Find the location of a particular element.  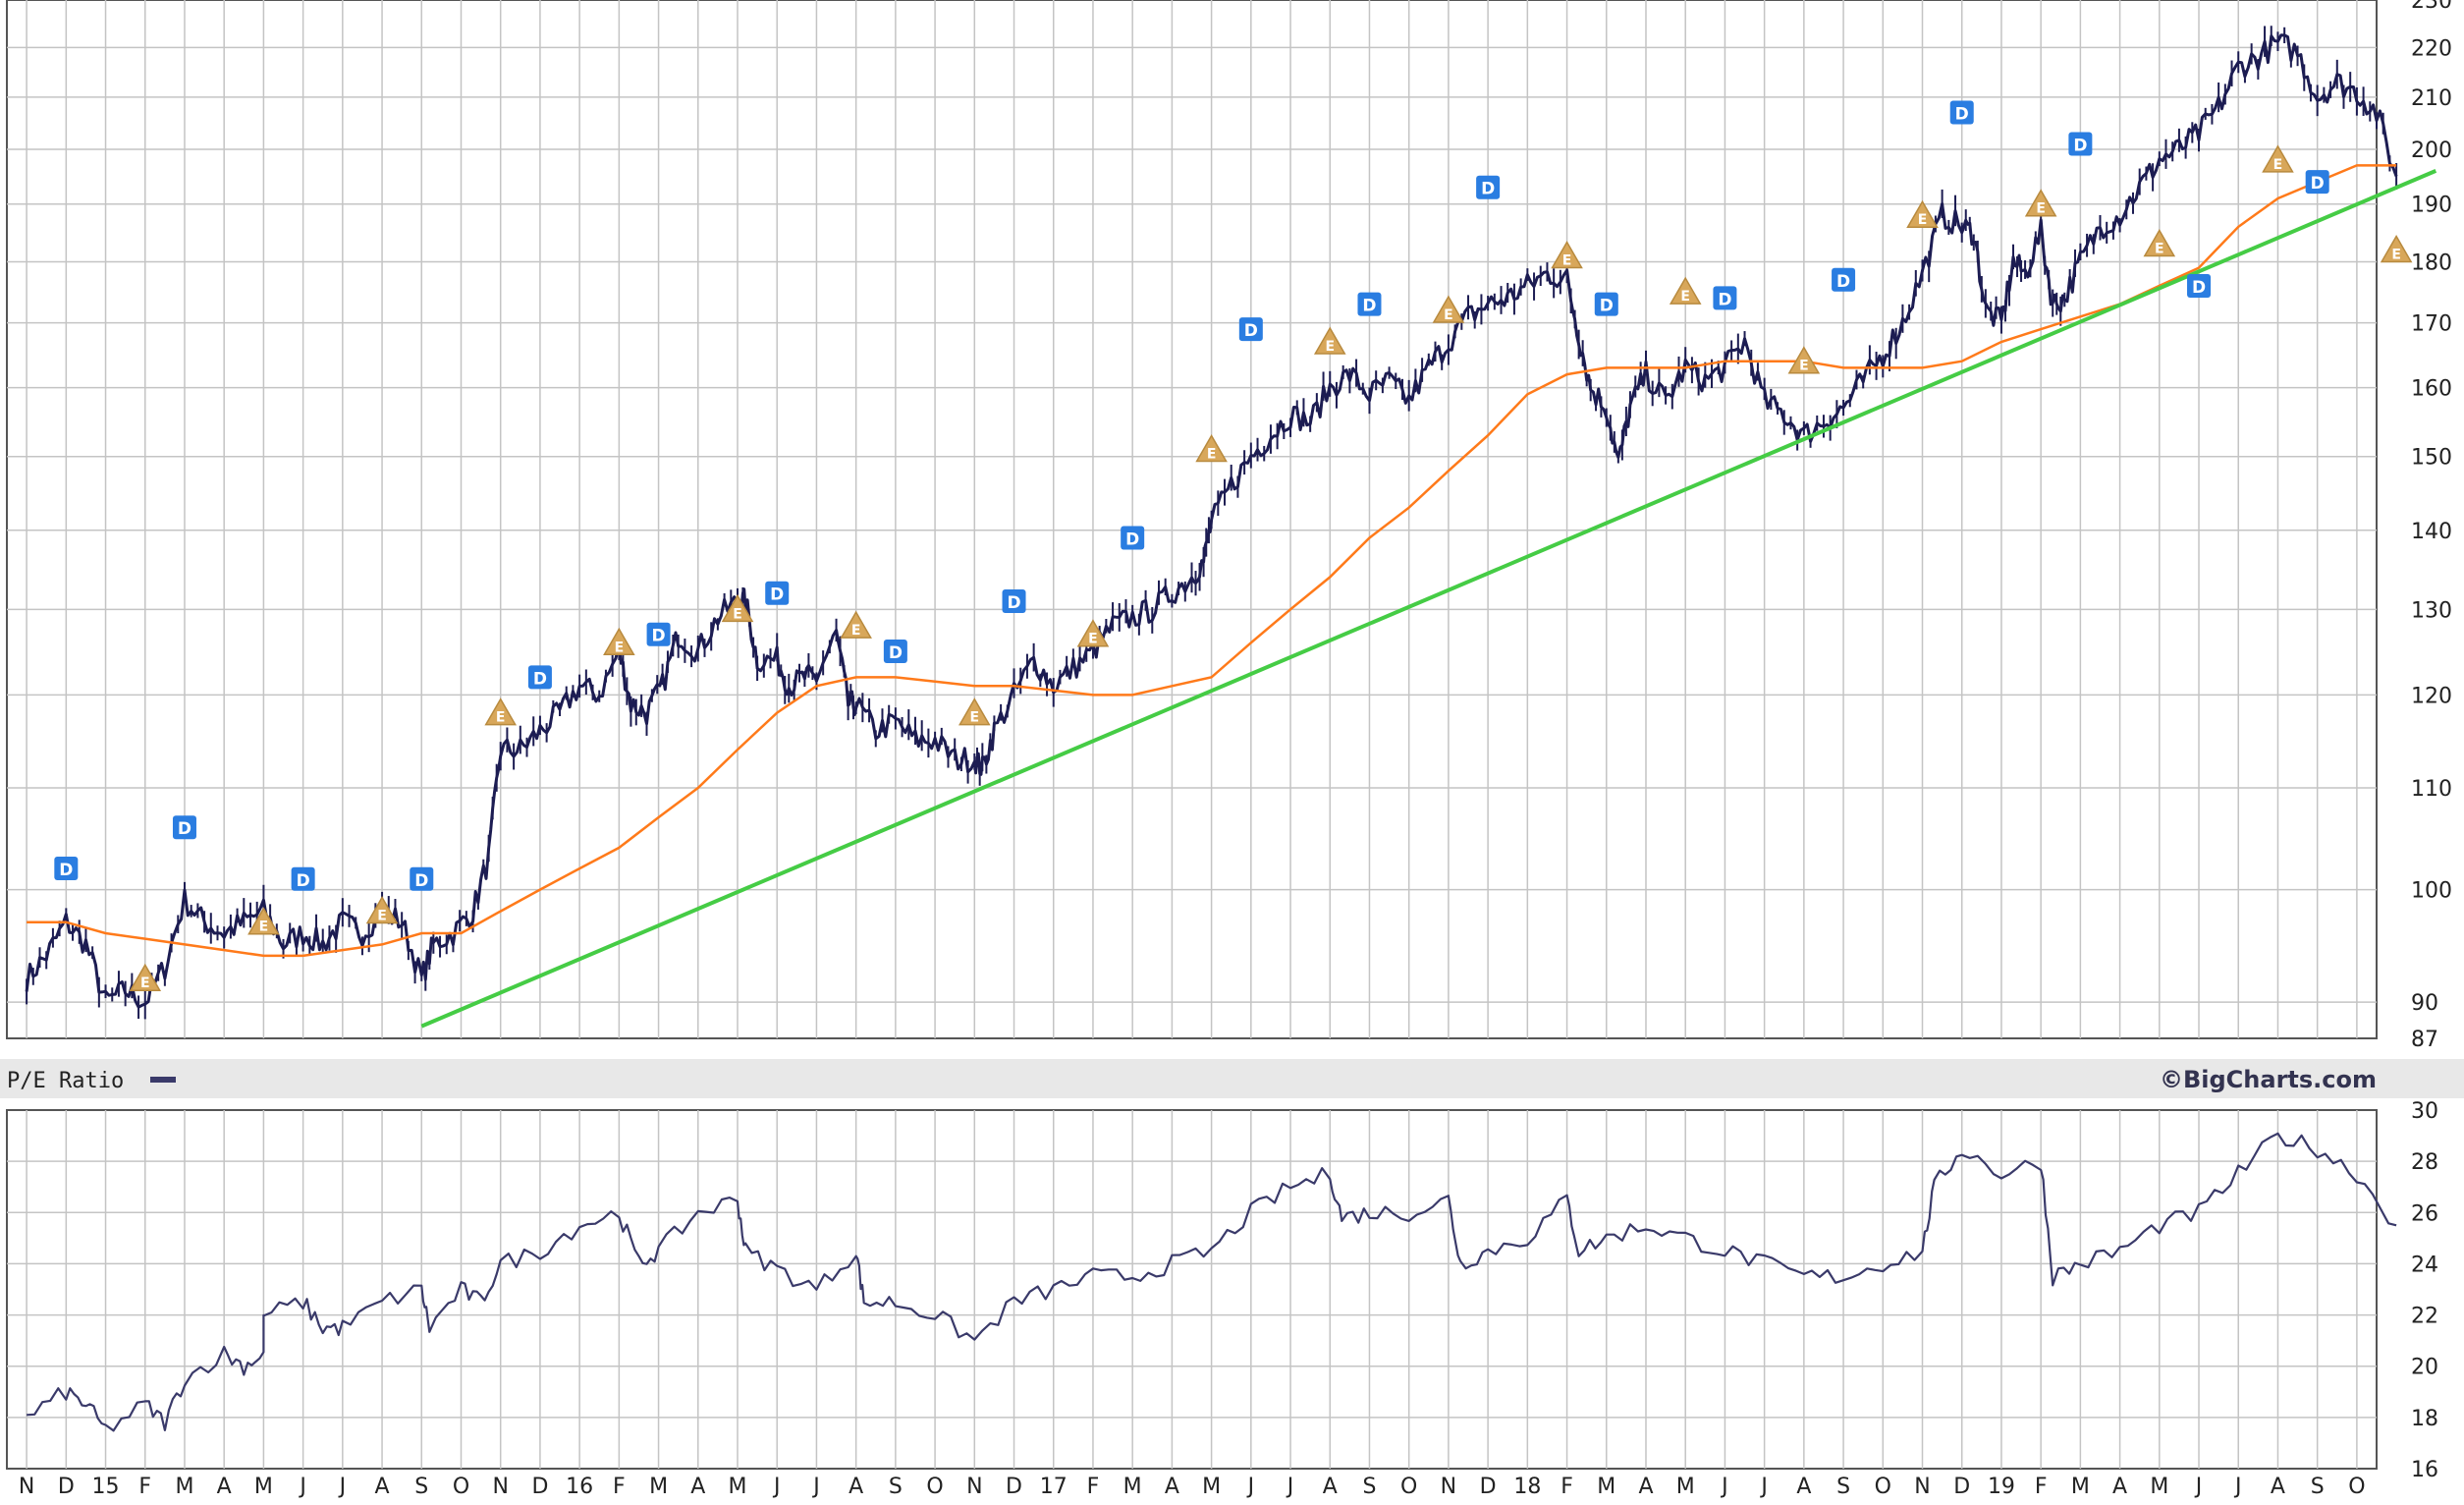

price-y-tick-label: 210 is located at coordinates (2431, 98).